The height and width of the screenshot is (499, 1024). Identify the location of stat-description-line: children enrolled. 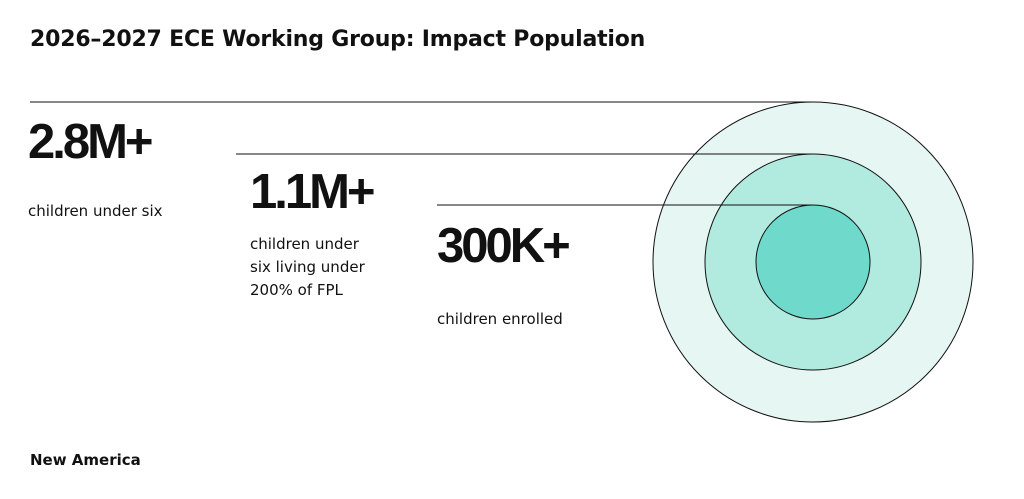
(500, 319).